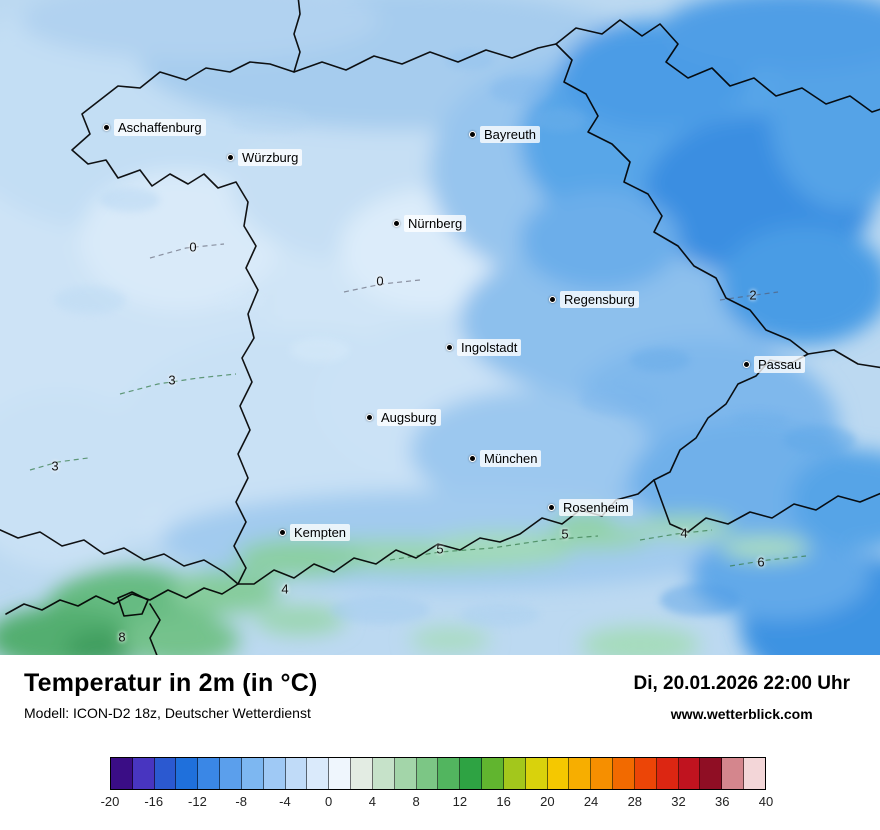  What do you see at coordinates (329, 801) in the screenshot?
I see `scale-tick-label: 0` at bounding box center [329, 801].